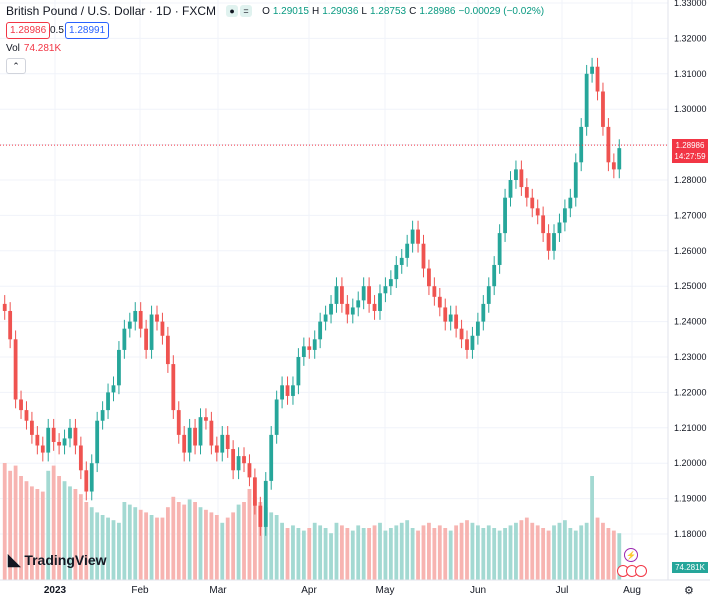 The height and width of the screenshot is (600, 710). Describe the element at coordinates (342, 590) in the screenshot. I see `time-scale: 2023 Feb Mar Apr May Jun Jul Aug` at that location.